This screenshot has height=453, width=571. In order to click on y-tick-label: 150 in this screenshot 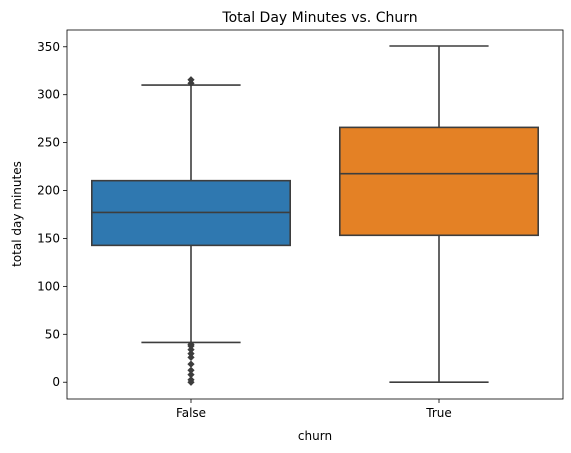, I will do `click(48, 238)`.